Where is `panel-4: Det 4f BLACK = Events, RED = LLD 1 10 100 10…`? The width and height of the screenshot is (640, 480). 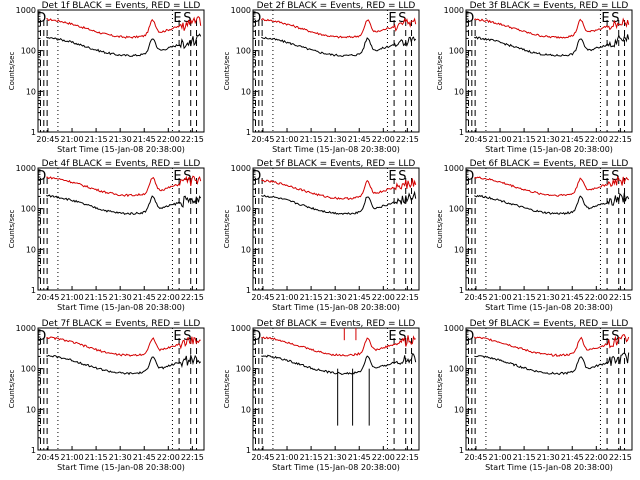 panel-4: Det 4f BLACK = Events, RED = LLD 1 10 100 10… is located at coordinates (106, 235).